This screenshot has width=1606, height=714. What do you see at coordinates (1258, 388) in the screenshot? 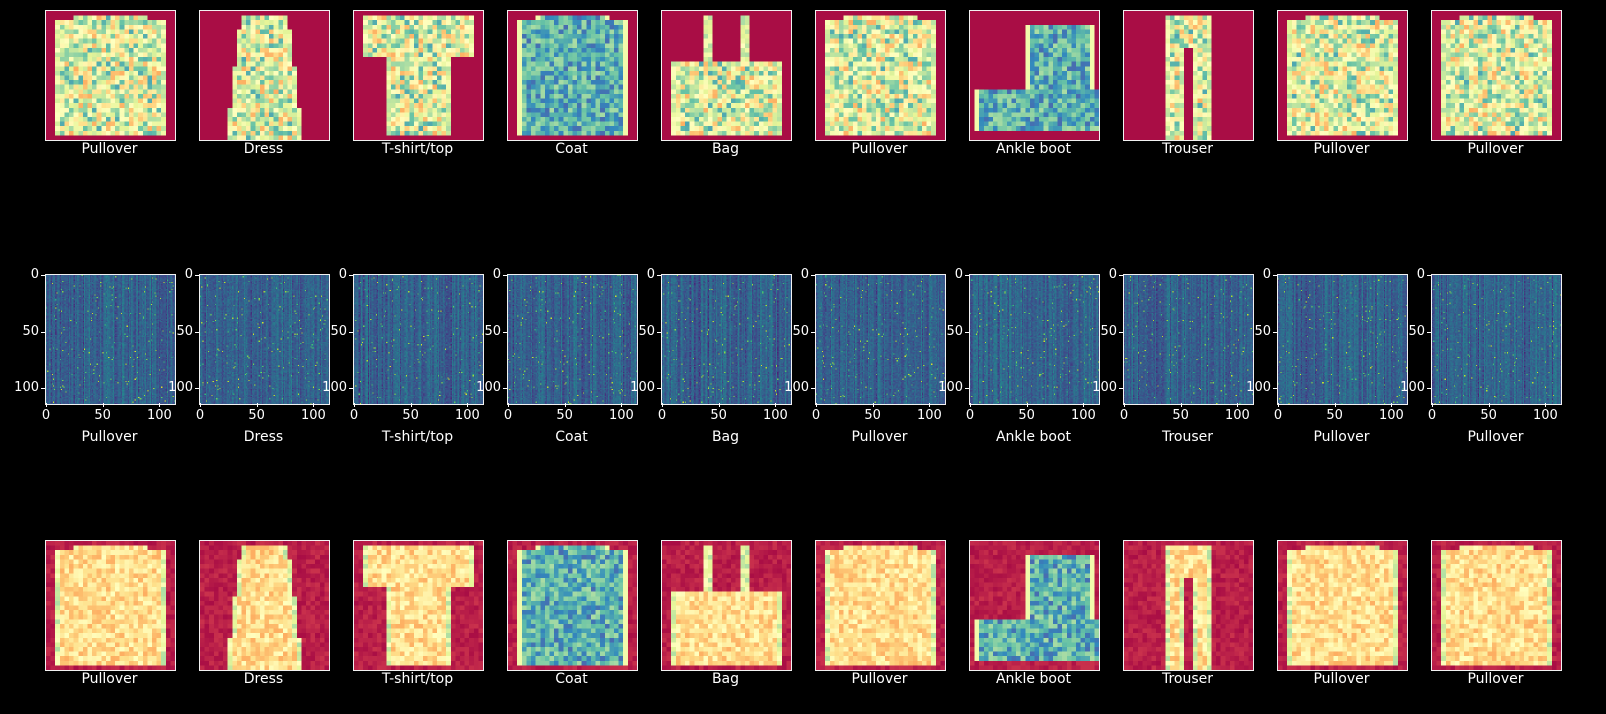
I see `encoded-feature-maps-ytick-label-9-2: 100` at bounding box center [1258, 388].